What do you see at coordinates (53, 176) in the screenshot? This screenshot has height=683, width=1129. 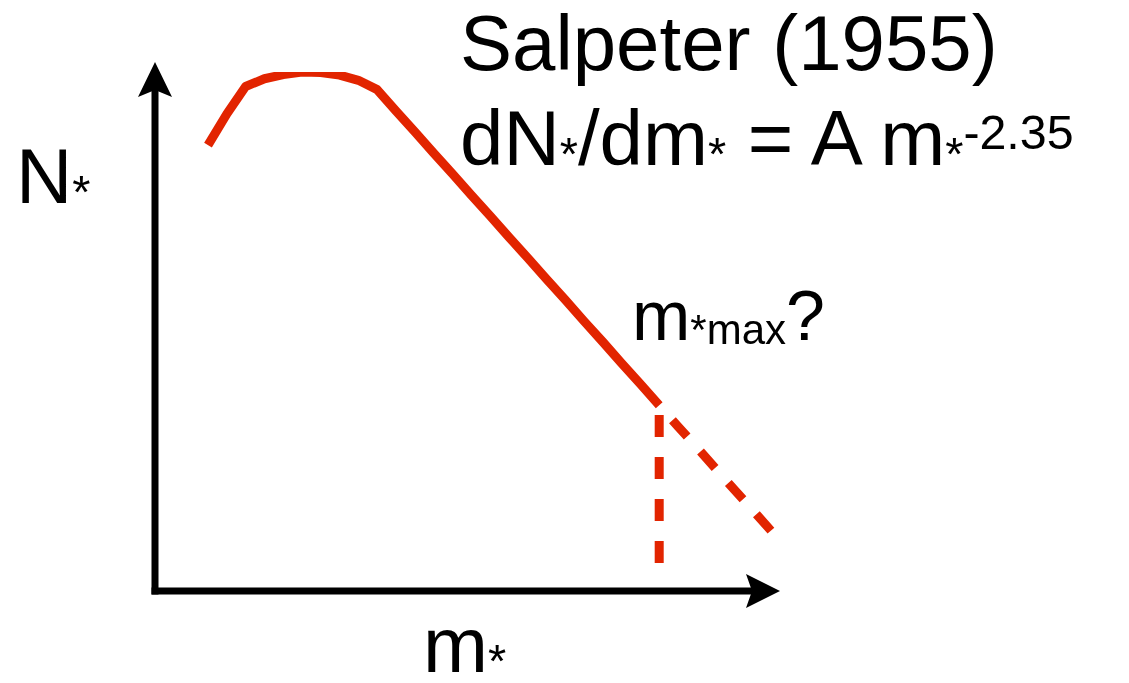 I see `y-axis-title: N$_{*}$` at bounding box center [53, 176].